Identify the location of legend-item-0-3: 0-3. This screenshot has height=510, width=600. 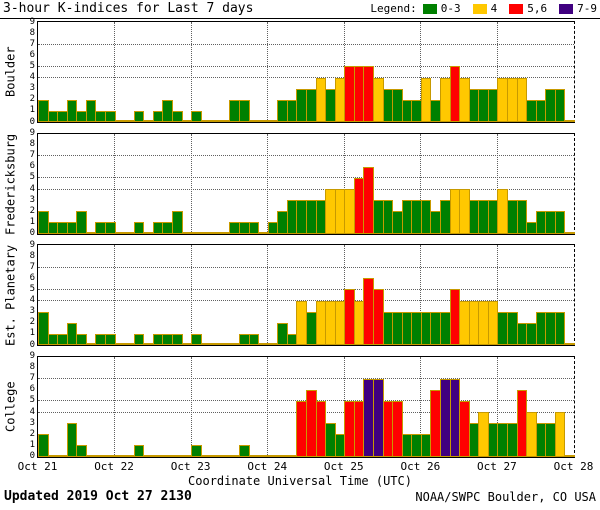
(441, 8).